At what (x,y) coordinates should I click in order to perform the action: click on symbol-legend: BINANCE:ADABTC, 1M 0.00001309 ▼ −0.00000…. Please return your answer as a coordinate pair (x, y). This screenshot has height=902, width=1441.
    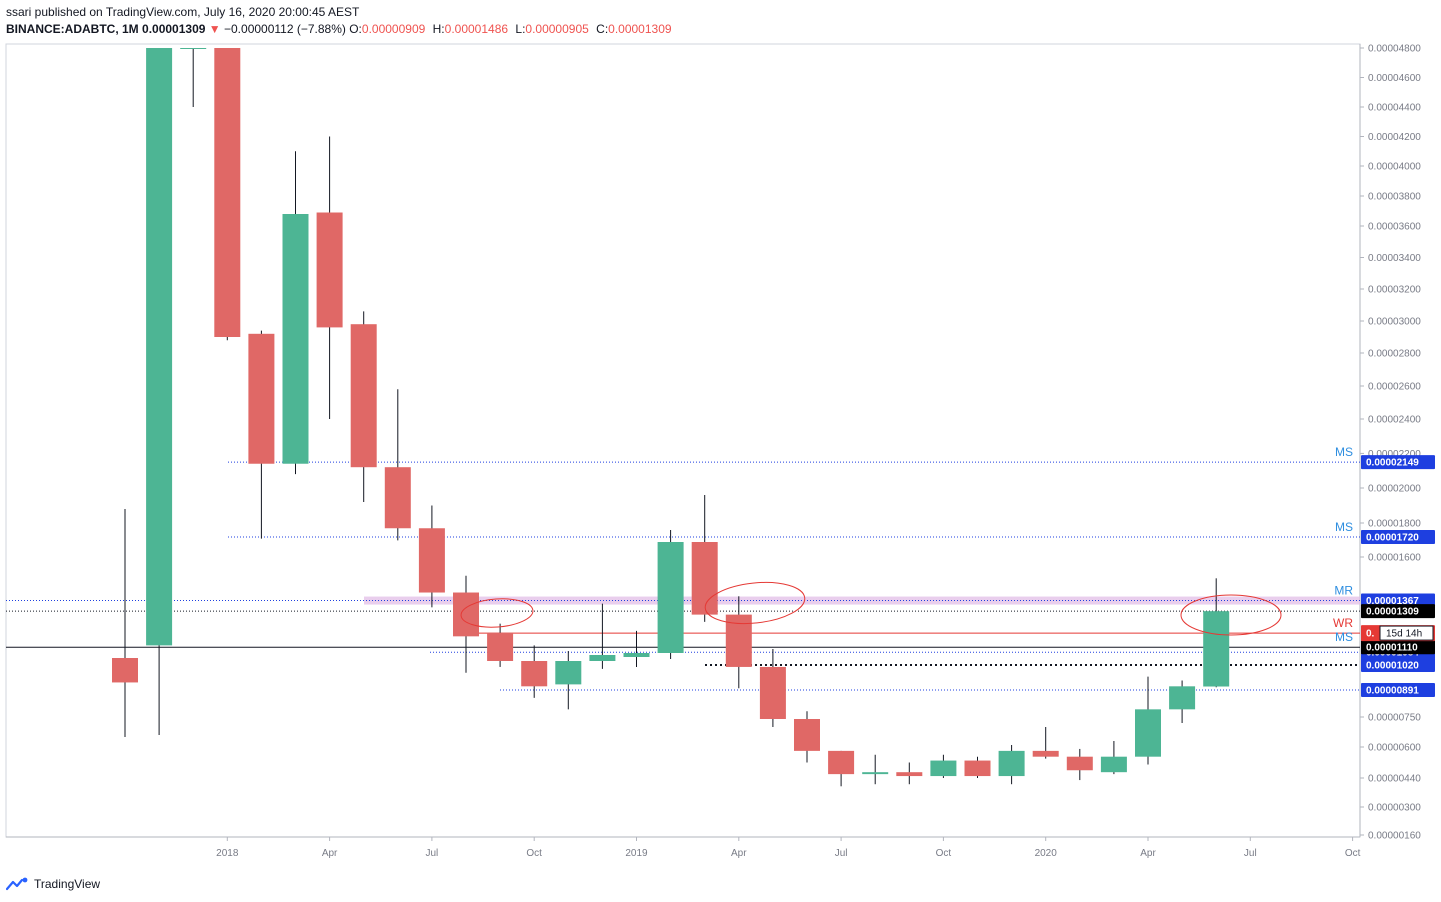
    Looking at the image, I should click on (341, 29).